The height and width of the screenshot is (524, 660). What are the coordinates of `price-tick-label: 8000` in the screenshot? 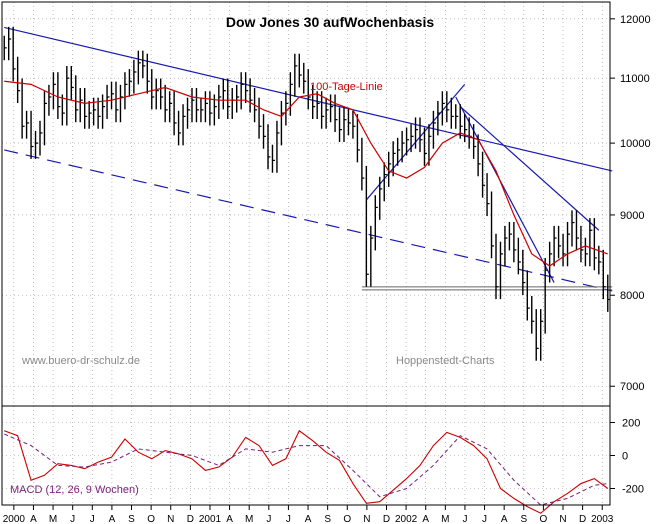 It's located at (632, 296).